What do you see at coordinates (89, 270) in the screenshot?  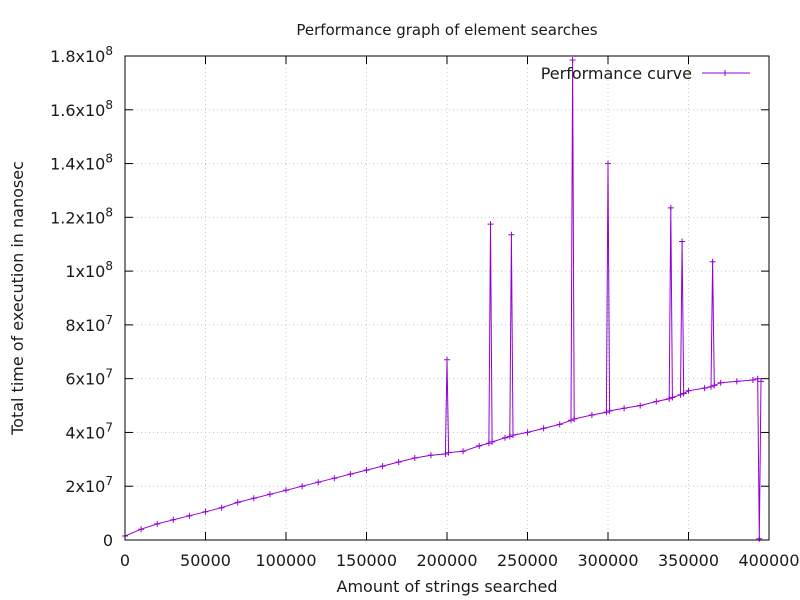 I see `y-tick-label: 1x10⁸` at bounding box center [89, 270].